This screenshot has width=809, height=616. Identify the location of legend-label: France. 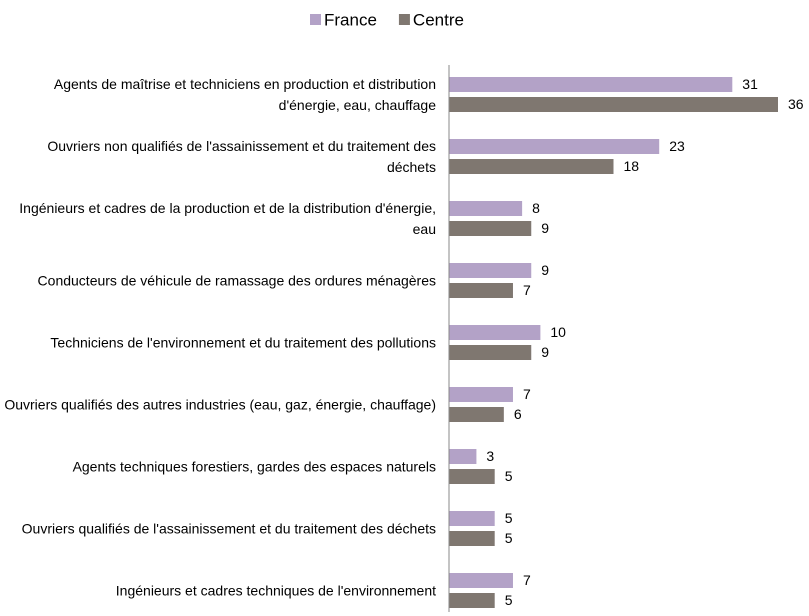
(350, 19).